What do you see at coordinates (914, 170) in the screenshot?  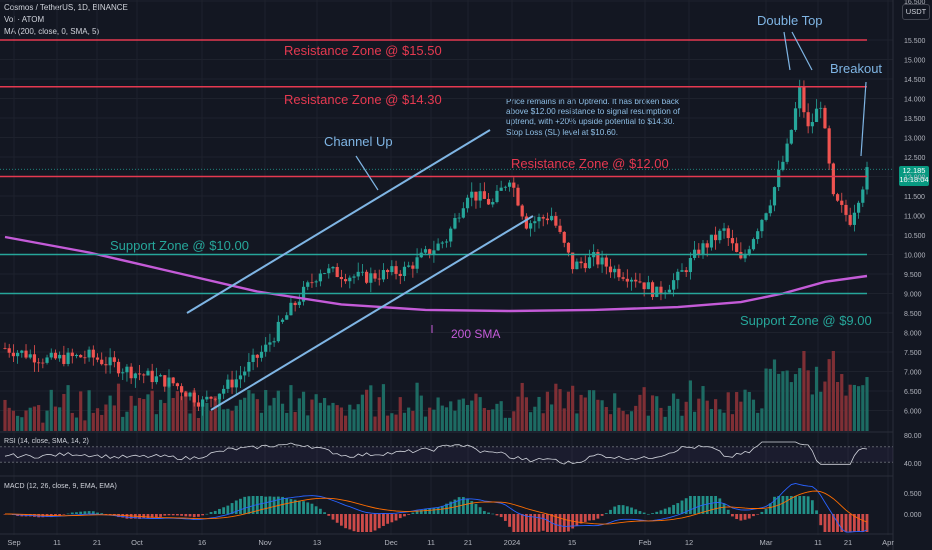 I see `last-price-value: 12.185` at bounding box center [914, 170].